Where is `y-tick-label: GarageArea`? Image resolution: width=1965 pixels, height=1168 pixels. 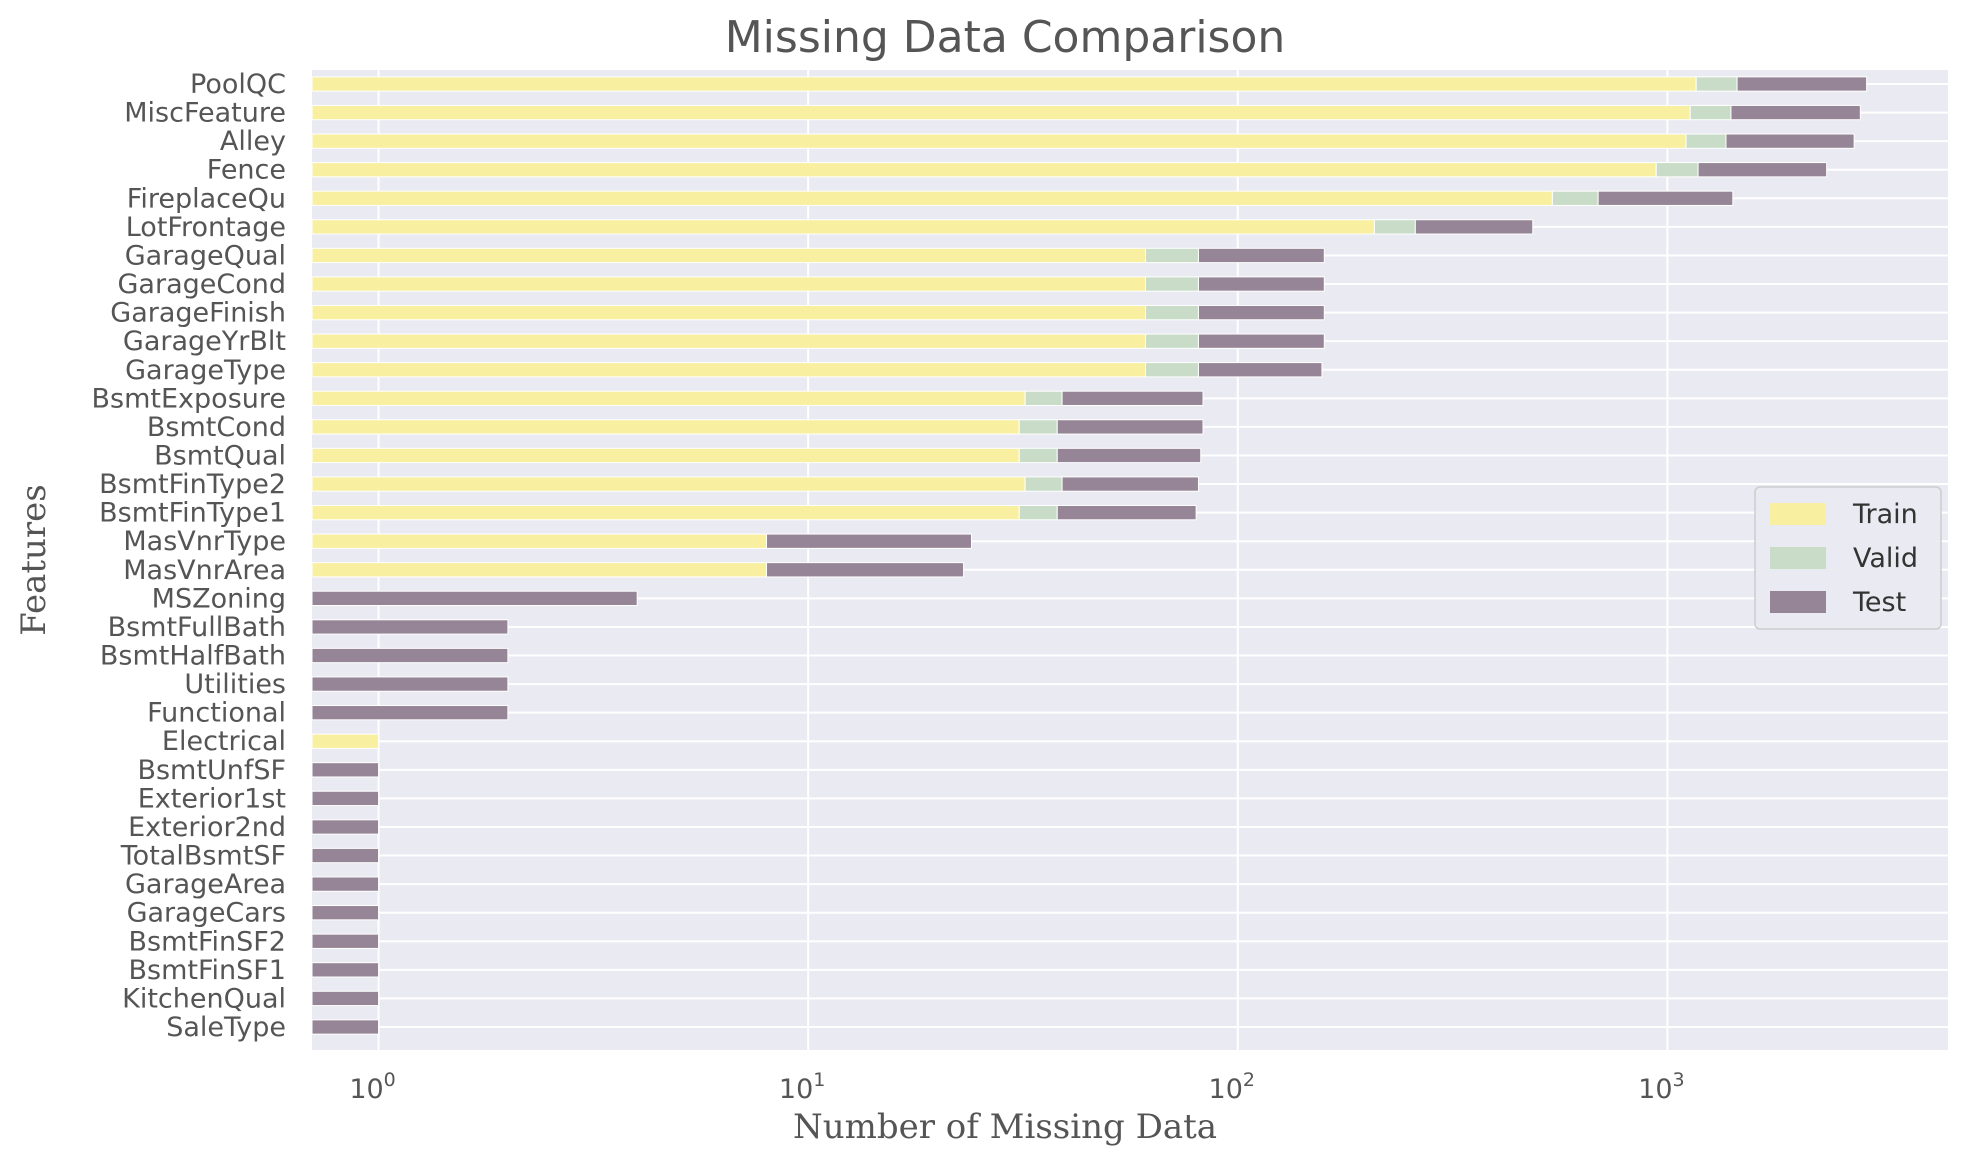
y-tick-label: GarageArea is located at coordinates (205, 884).